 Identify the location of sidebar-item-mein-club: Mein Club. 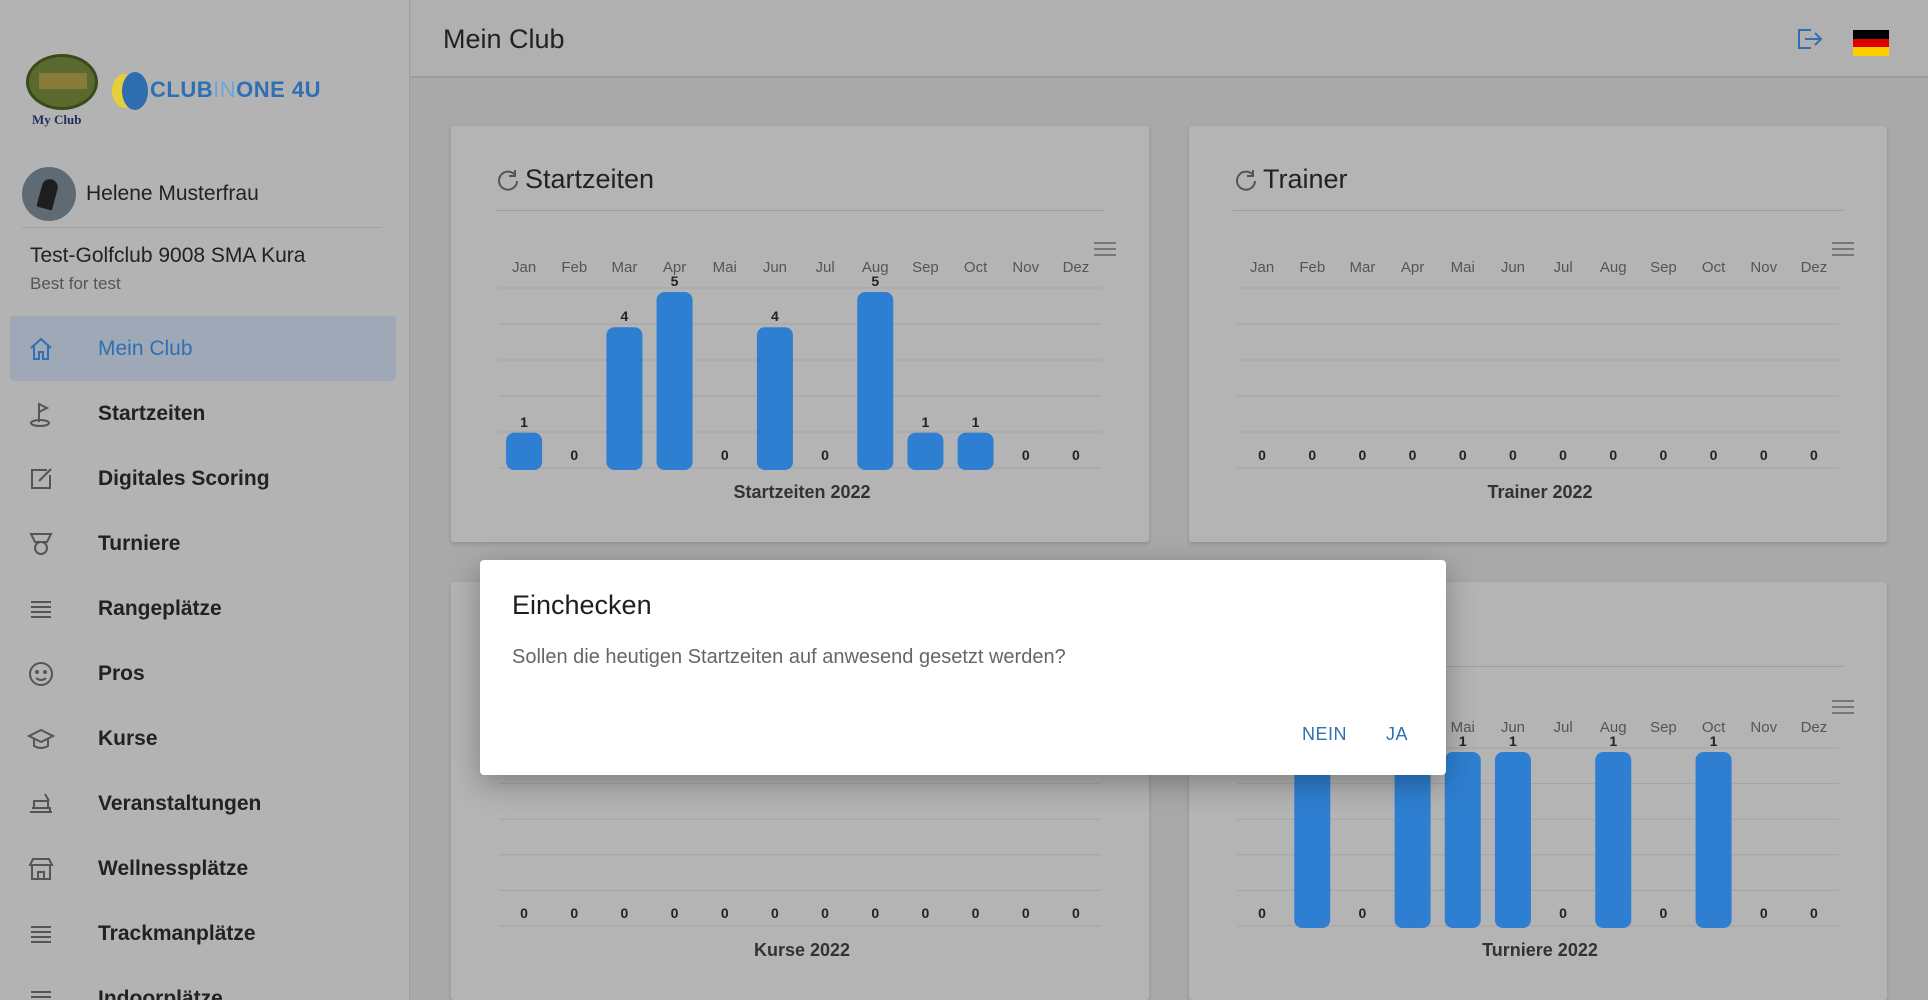
(203, 348).